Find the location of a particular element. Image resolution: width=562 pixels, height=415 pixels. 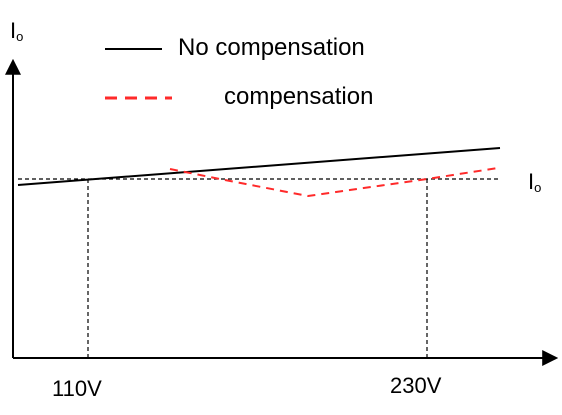

y-axis-label: Io is located at coordinates (16, 31).